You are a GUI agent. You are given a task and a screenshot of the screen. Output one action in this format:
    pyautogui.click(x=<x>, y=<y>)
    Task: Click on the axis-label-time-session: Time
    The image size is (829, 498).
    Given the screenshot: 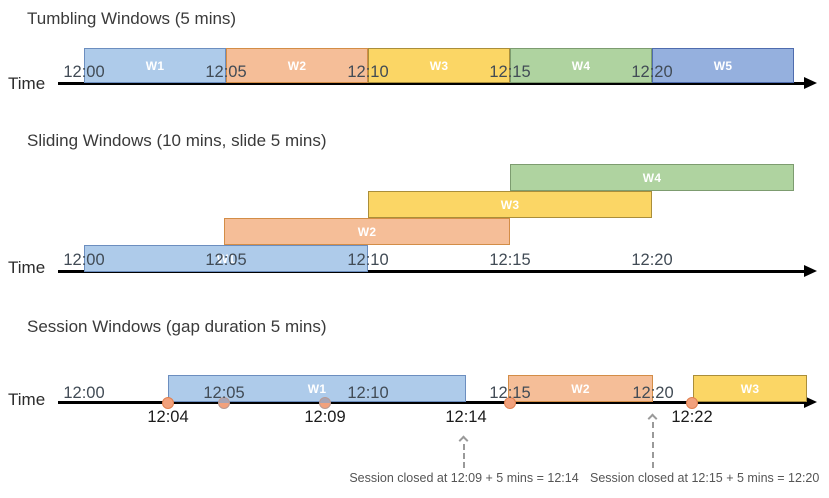 What is the action you would take?
    pyautogui.click(x=27, y=399)
    